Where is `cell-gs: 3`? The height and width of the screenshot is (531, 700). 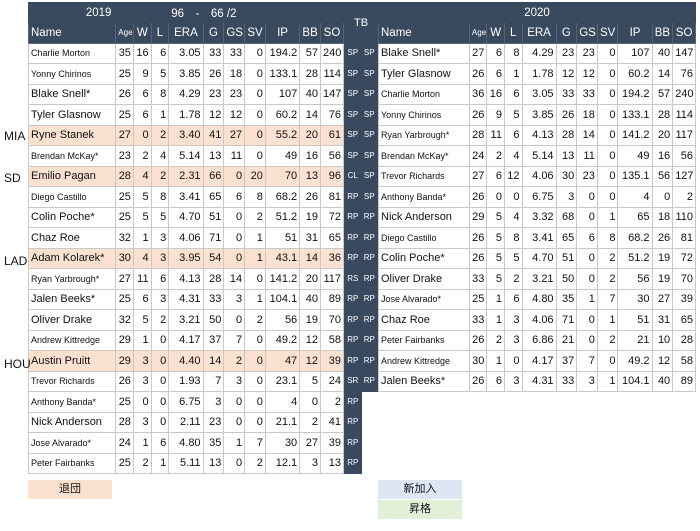
cell-gs: 3 is located at coordinates (234, 299).